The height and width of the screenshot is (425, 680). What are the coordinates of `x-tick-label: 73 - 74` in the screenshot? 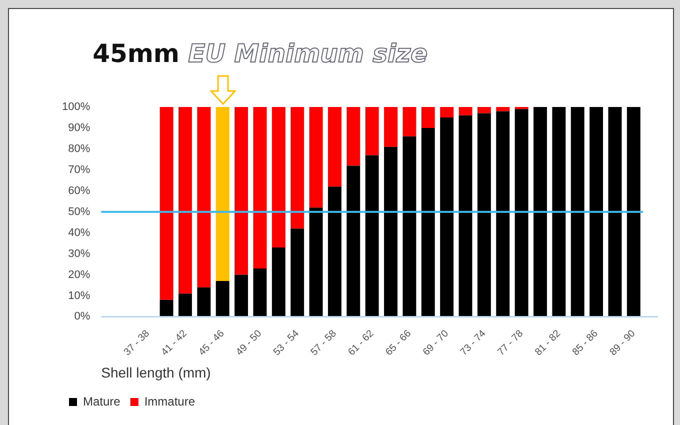 It's located at (473, 343).